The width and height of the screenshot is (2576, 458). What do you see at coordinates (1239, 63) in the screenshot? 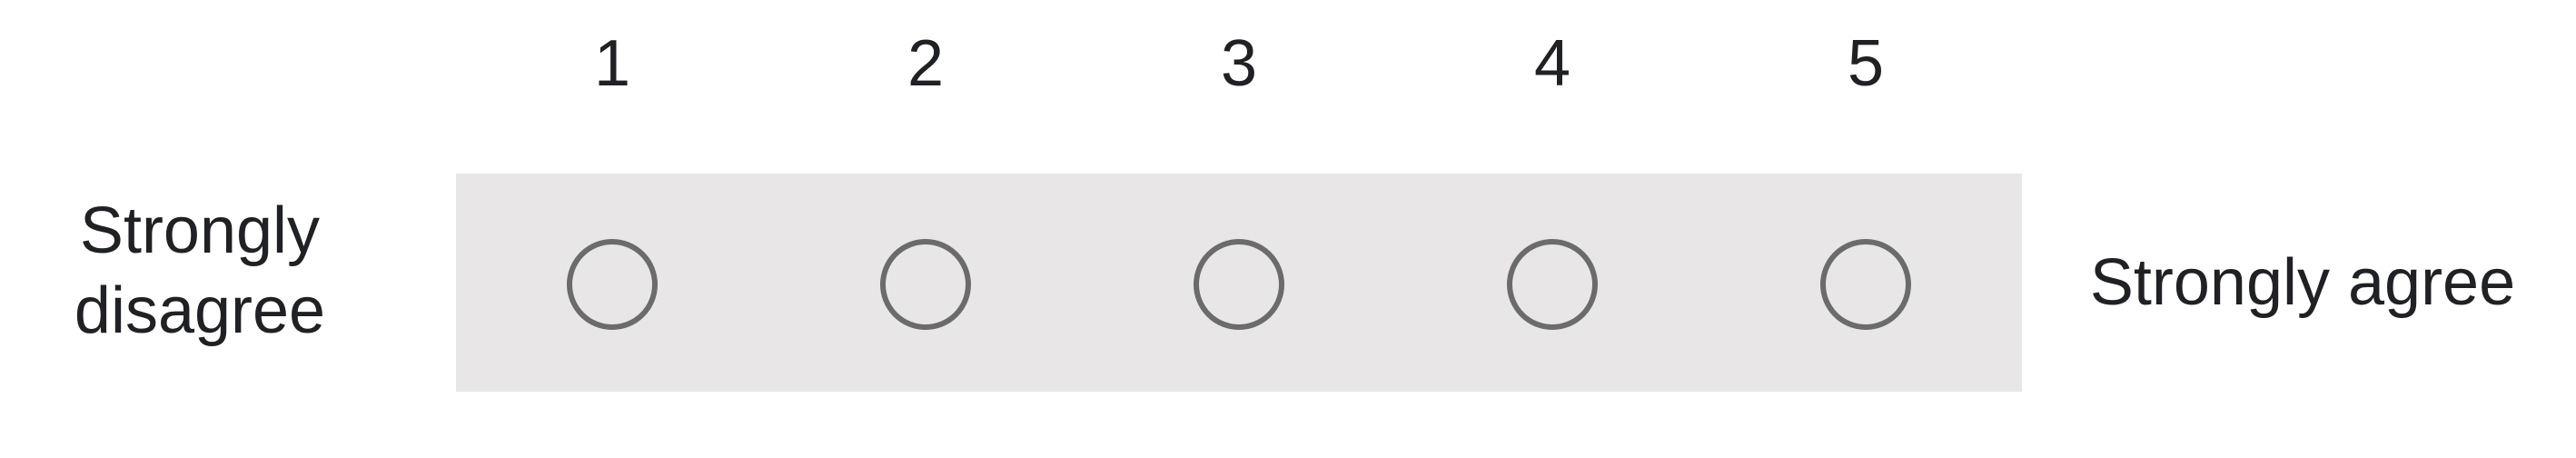
I see `scale-number-3: 3` at bounding box center [1239, 63].